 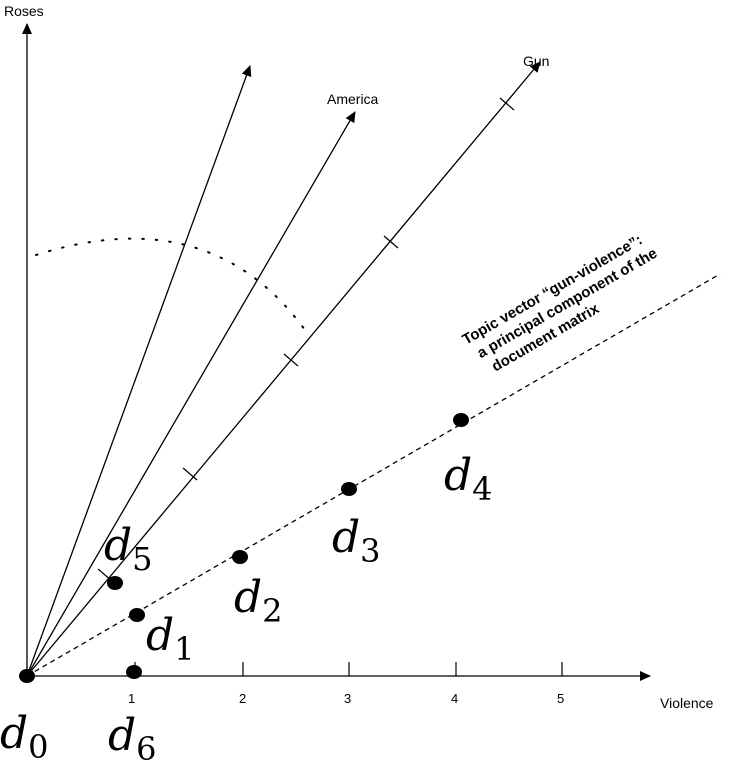 What do you see at coordinates (353, 99) in the screenshot?
I see `america-label: America` at bounding box center [353, 99].